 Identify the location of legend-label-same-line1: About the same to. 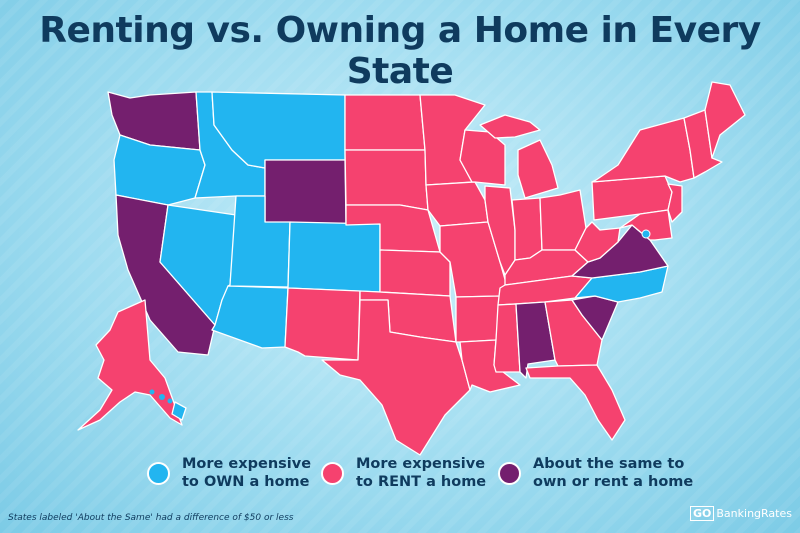
(609, 464).